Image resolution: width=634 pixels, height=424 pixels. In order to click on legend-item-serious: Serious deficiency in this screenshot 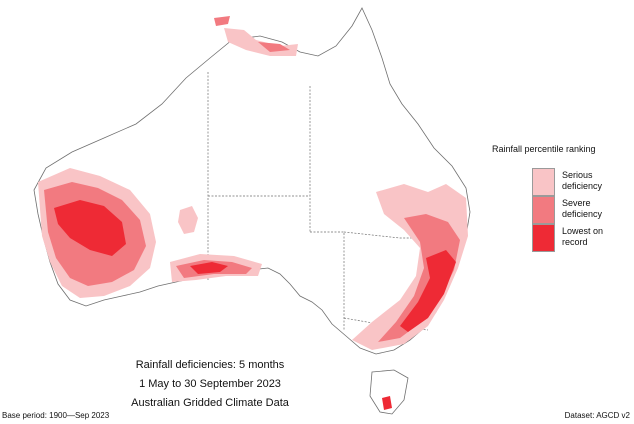, I will do `click(562, 182)`.